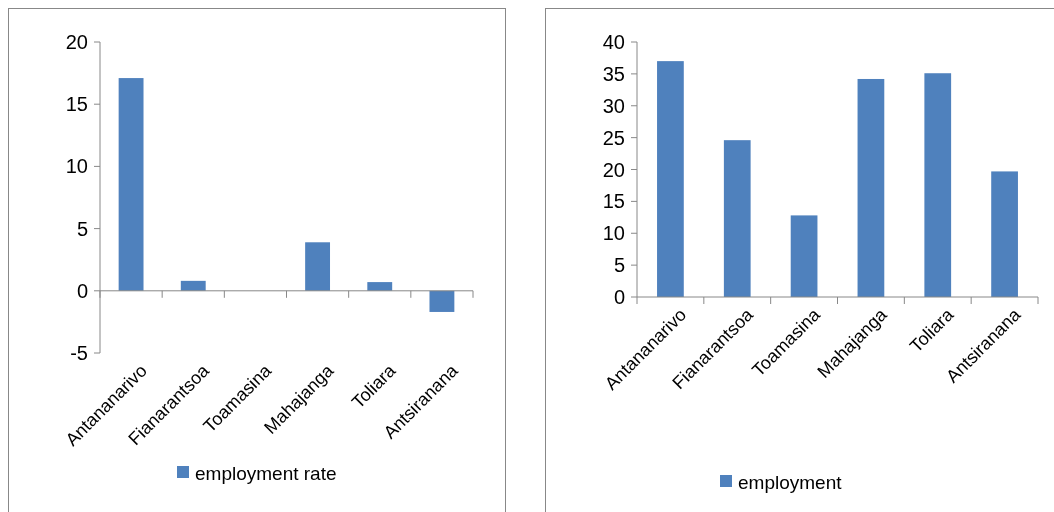  I want to click on y-tick-label: 35, so click(613, 73).